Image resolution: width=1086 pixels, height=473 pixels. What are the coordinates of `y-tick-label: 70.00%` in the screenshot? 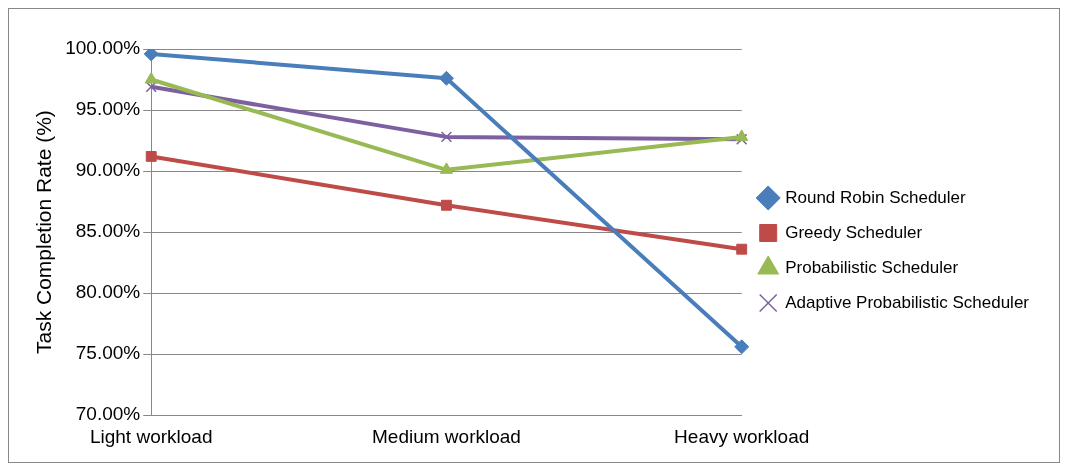 It's located at (108, 414).